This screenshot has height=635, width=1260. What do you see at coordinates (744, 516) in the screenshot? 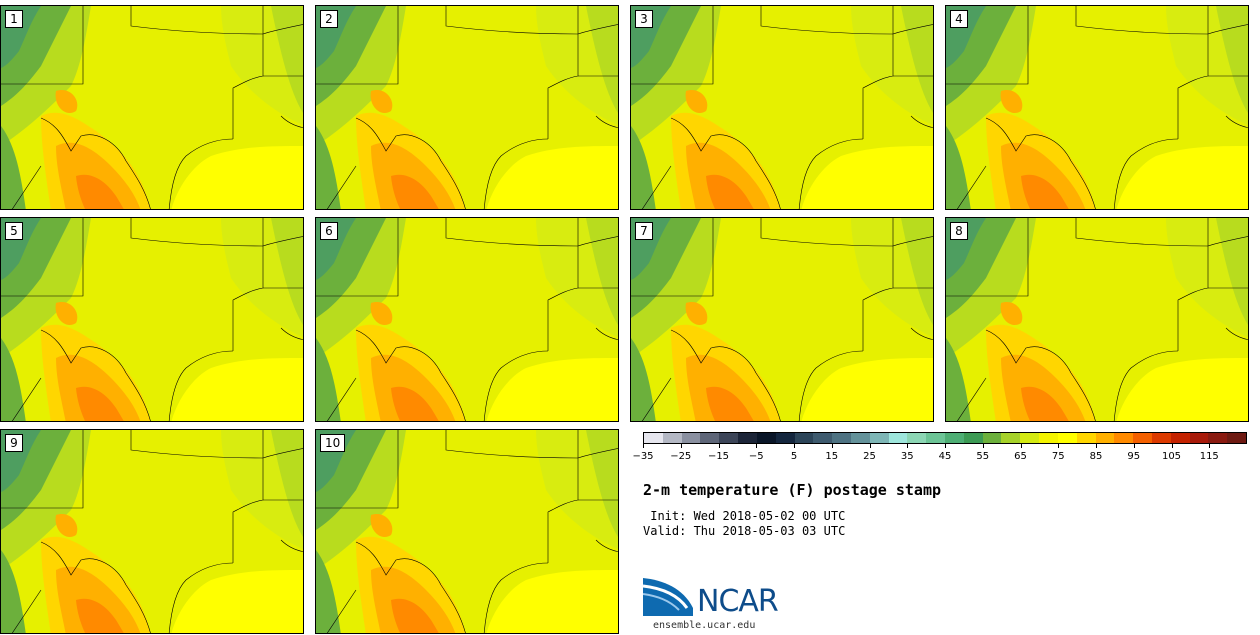
I see `init-time: Init: Wed 2018-05-02 00 UTC` at bounding box center [744, 516].